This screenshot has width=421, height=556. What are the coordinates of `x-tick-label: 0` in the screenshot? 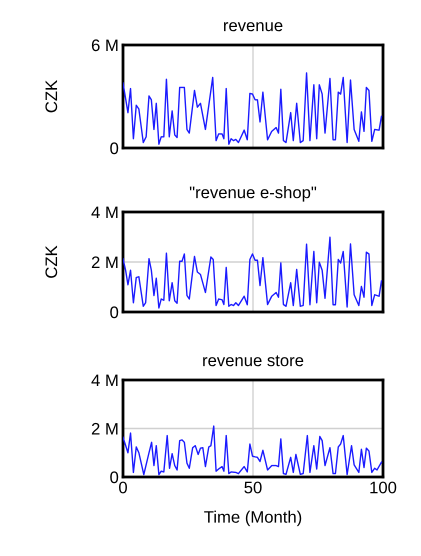 It's located at (123, 488).